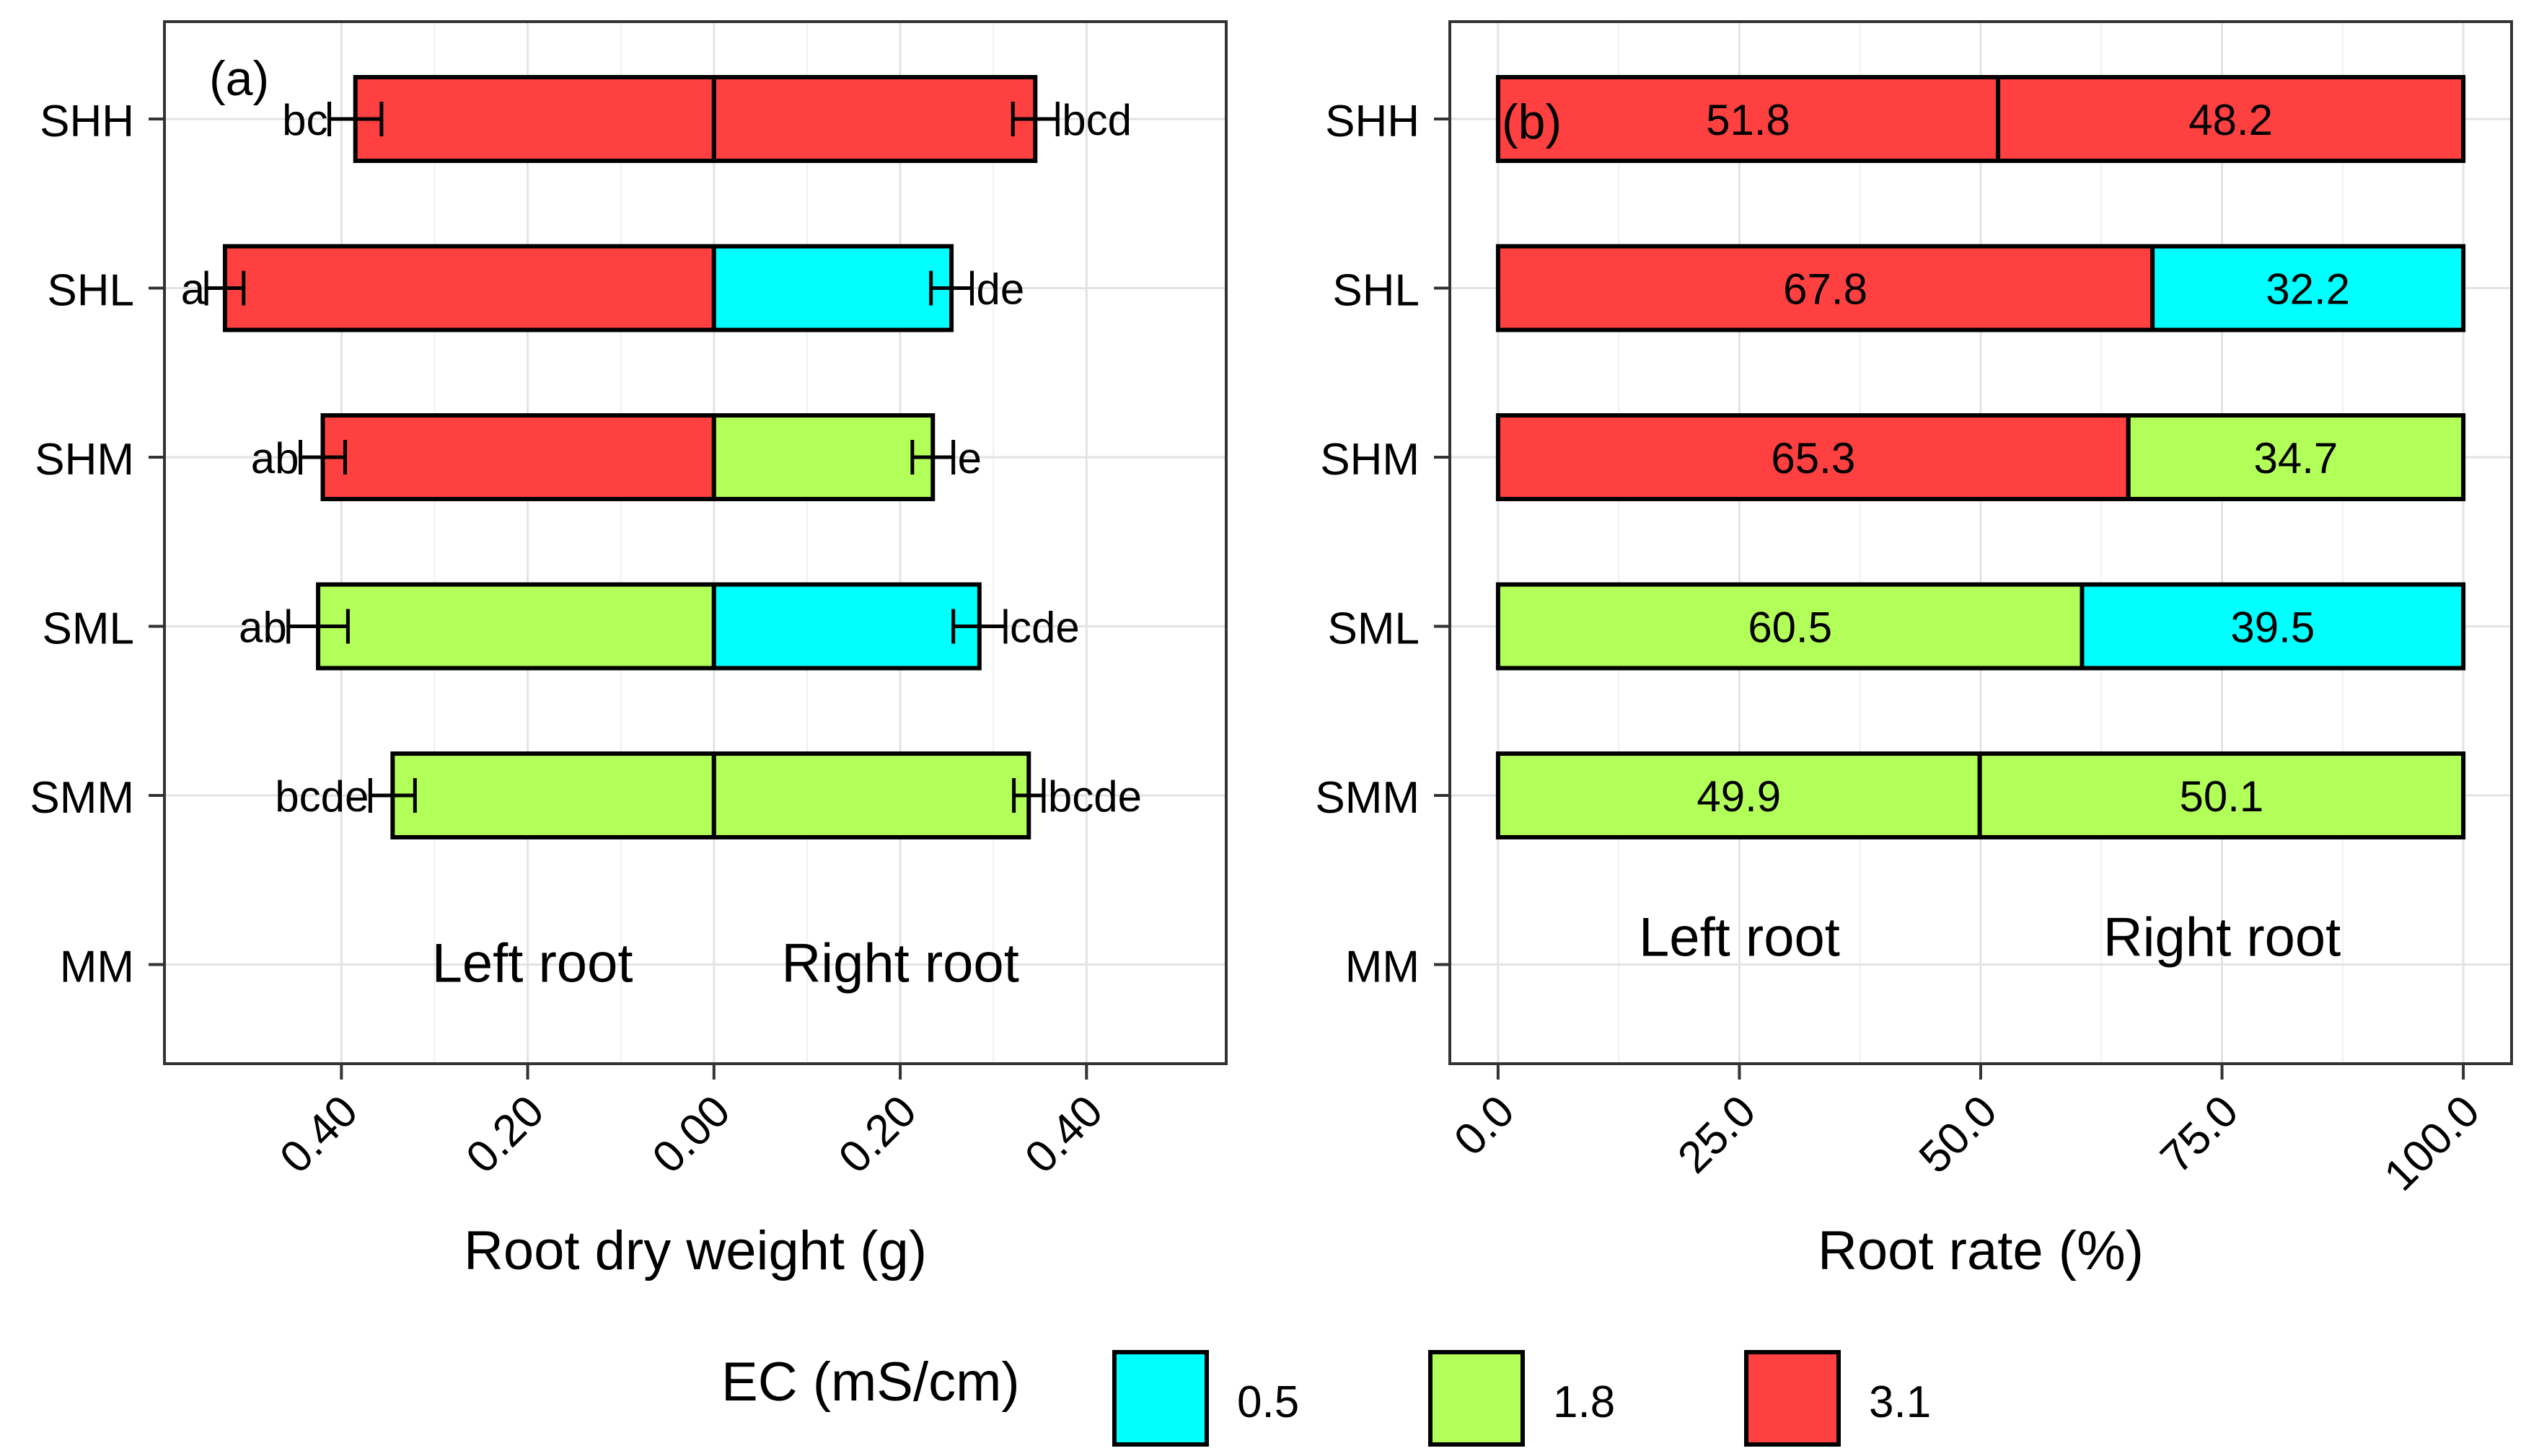 This screenshot has width=2526, height=1456. Describe the element at coordinates (2222, 938) in the screenshot. I see `panel-b-annotation-right: Right root` at that location.